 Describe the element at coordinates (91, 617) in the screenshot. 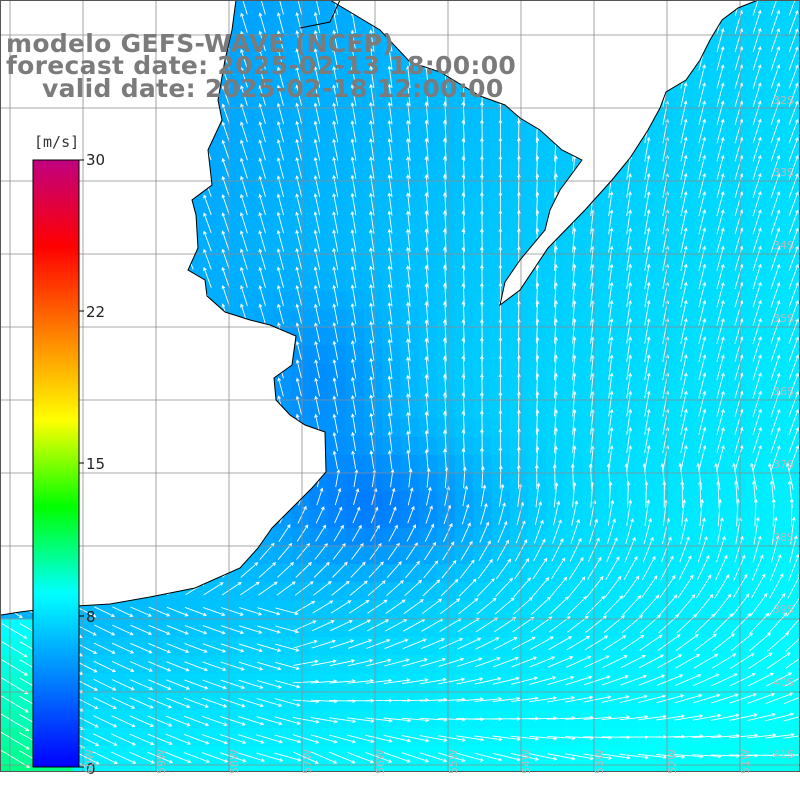

I see `colorbar-tick-8: 8` at that location.